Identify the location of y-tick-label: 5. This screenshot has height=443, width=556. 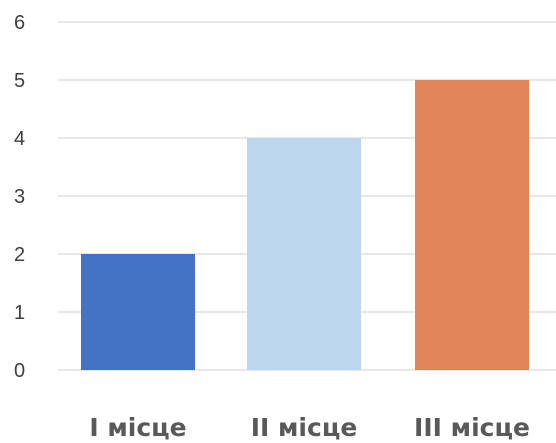
(19, 81).